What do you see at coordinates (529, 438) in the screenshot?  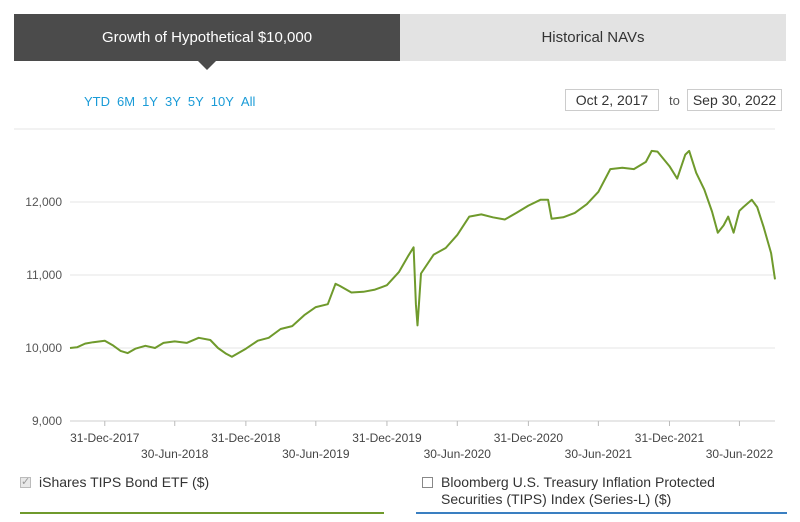 I see `x-tick-label: 31-Dec-2020` at bounding box center [529, 438].